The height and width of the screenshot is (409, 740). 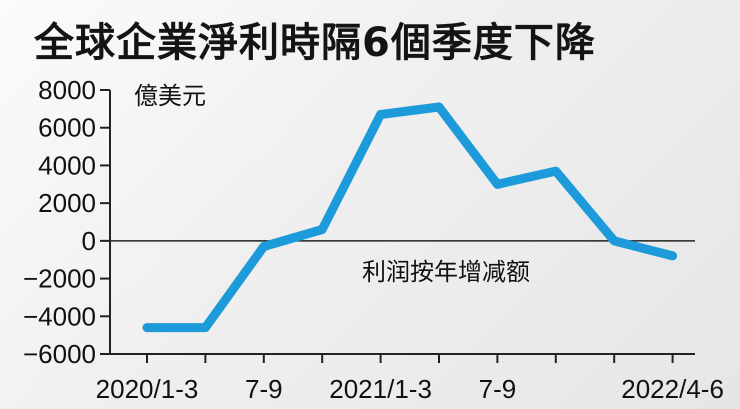 I want to click on annotation-label: 利润按年增减额, so click(x=446, y=272).